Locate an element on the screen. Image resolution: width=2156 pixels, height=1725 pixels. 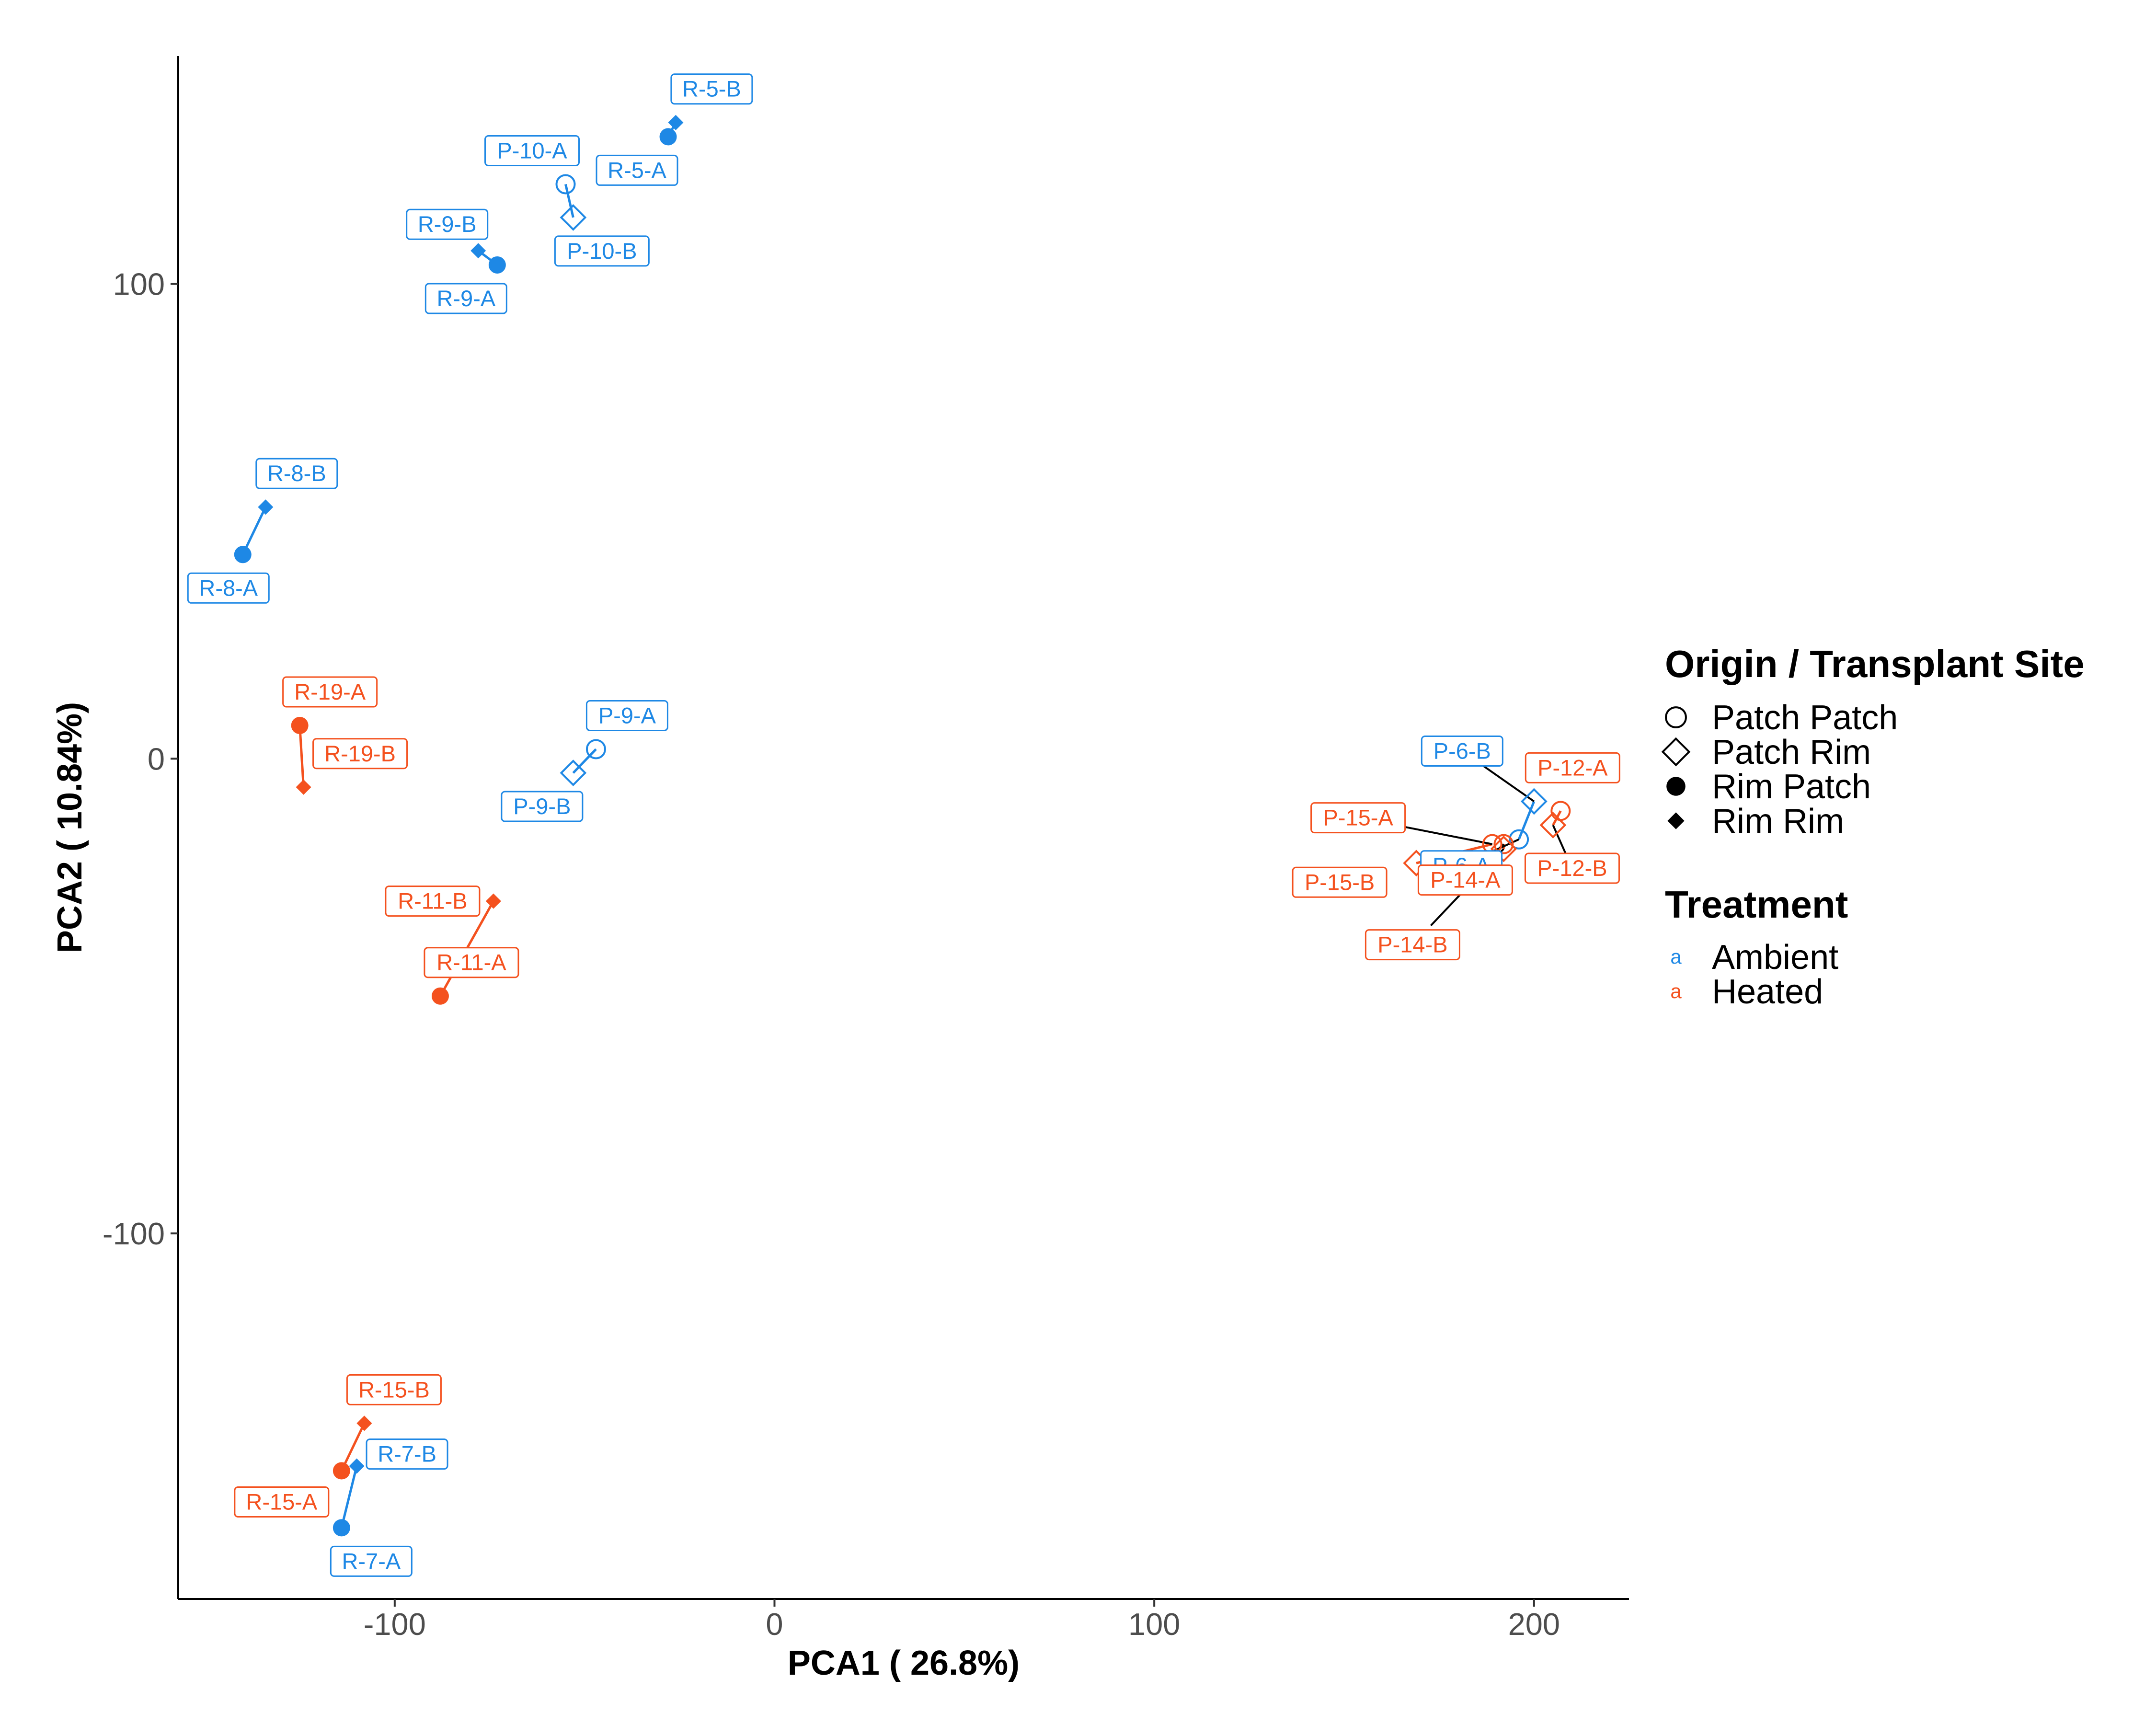
point-p-6-a is located at coordinates (1519, 839).